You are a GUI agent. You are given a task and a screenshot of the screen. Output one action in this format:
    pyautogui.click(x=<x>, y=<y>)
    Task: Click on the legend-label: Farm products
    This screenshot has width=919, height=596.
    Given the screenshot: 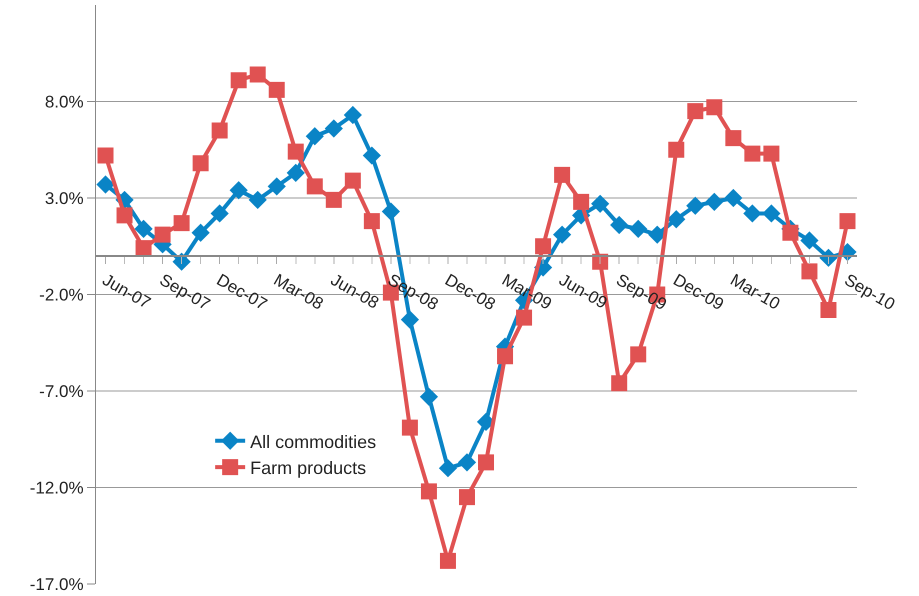 What is the action you would take?
    pyautogui.click(x=308, y=468)
    